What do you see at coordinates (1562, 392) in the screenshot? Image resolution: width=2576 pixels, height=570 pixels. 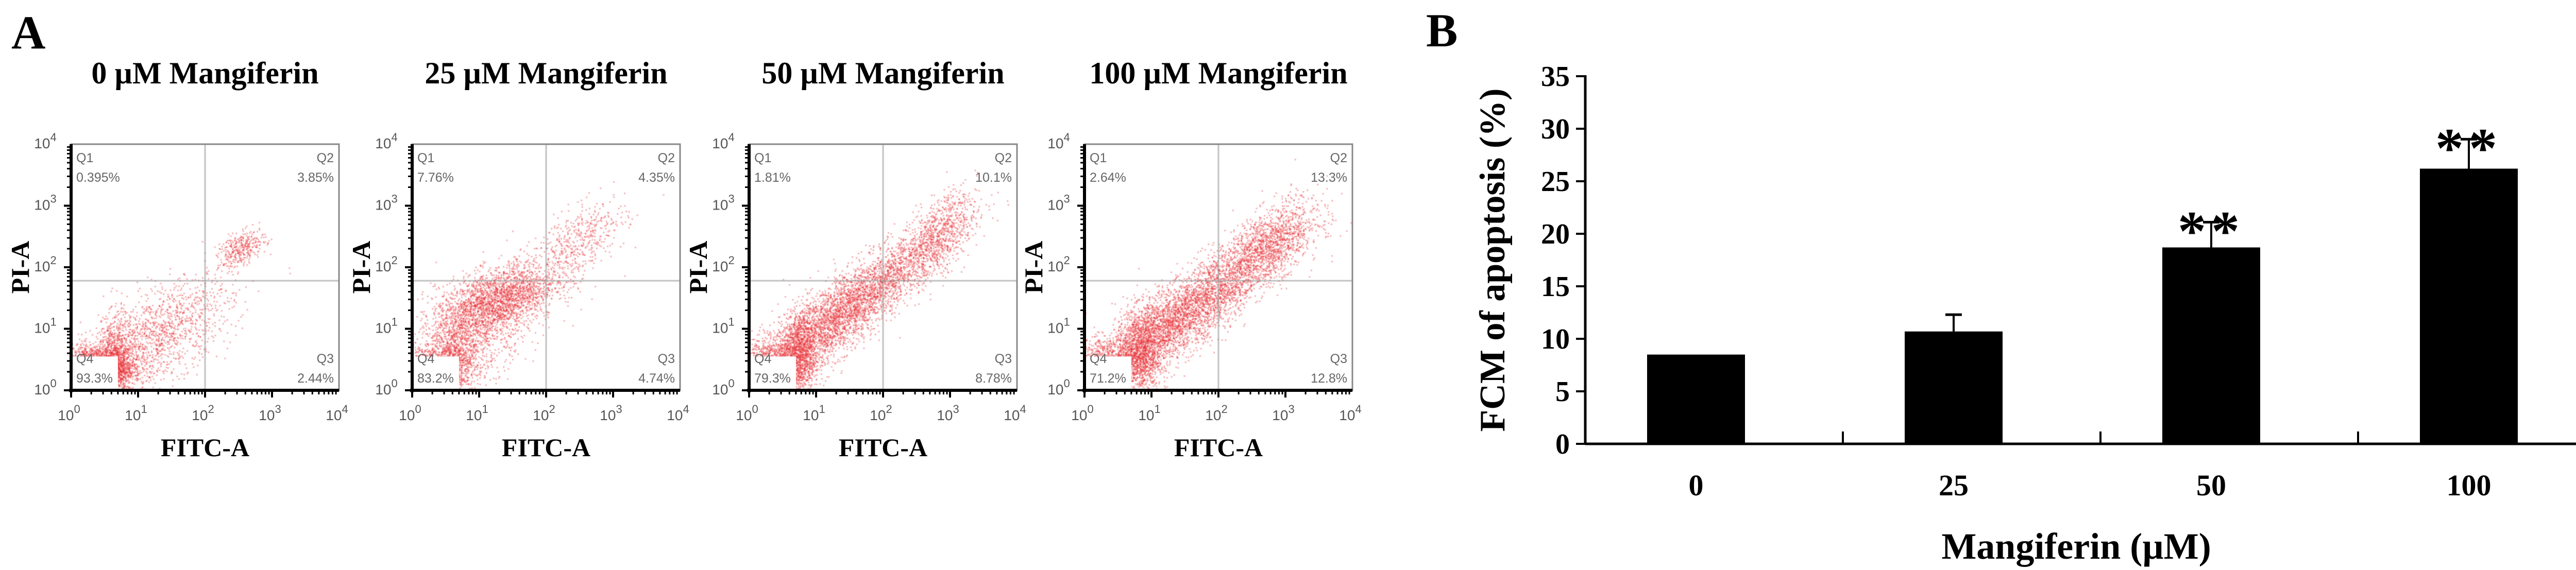 I see `y-tick-label: 5` at bounding box center [1562, 392].